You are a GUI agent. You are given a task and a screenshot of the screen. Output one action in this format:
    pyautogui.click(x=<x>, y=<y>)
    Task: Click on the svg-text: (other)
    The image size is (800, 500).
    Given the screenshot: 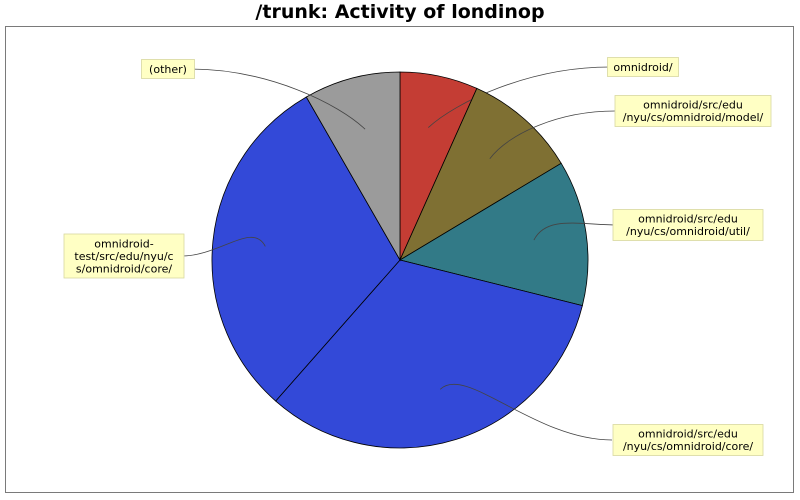 What is the action you would take?
    pyautogui.click(x=168, y=69)
    